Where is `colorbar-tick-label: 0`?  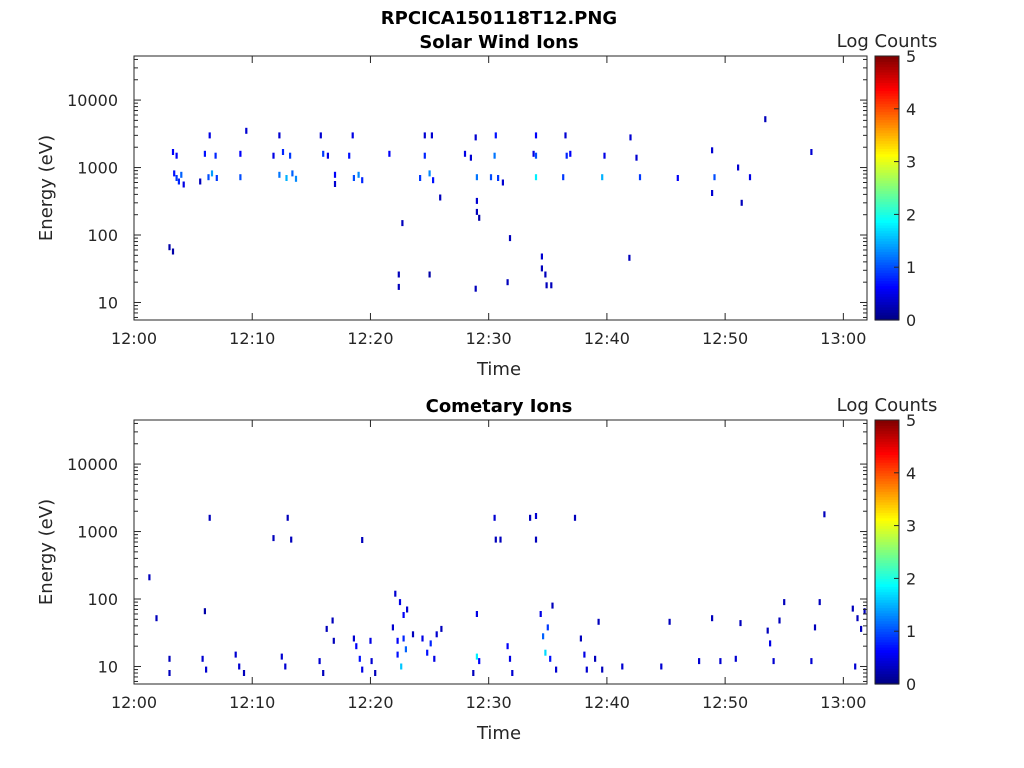
colorbar-tick-label: 0 is located at coordinates (911, 684).